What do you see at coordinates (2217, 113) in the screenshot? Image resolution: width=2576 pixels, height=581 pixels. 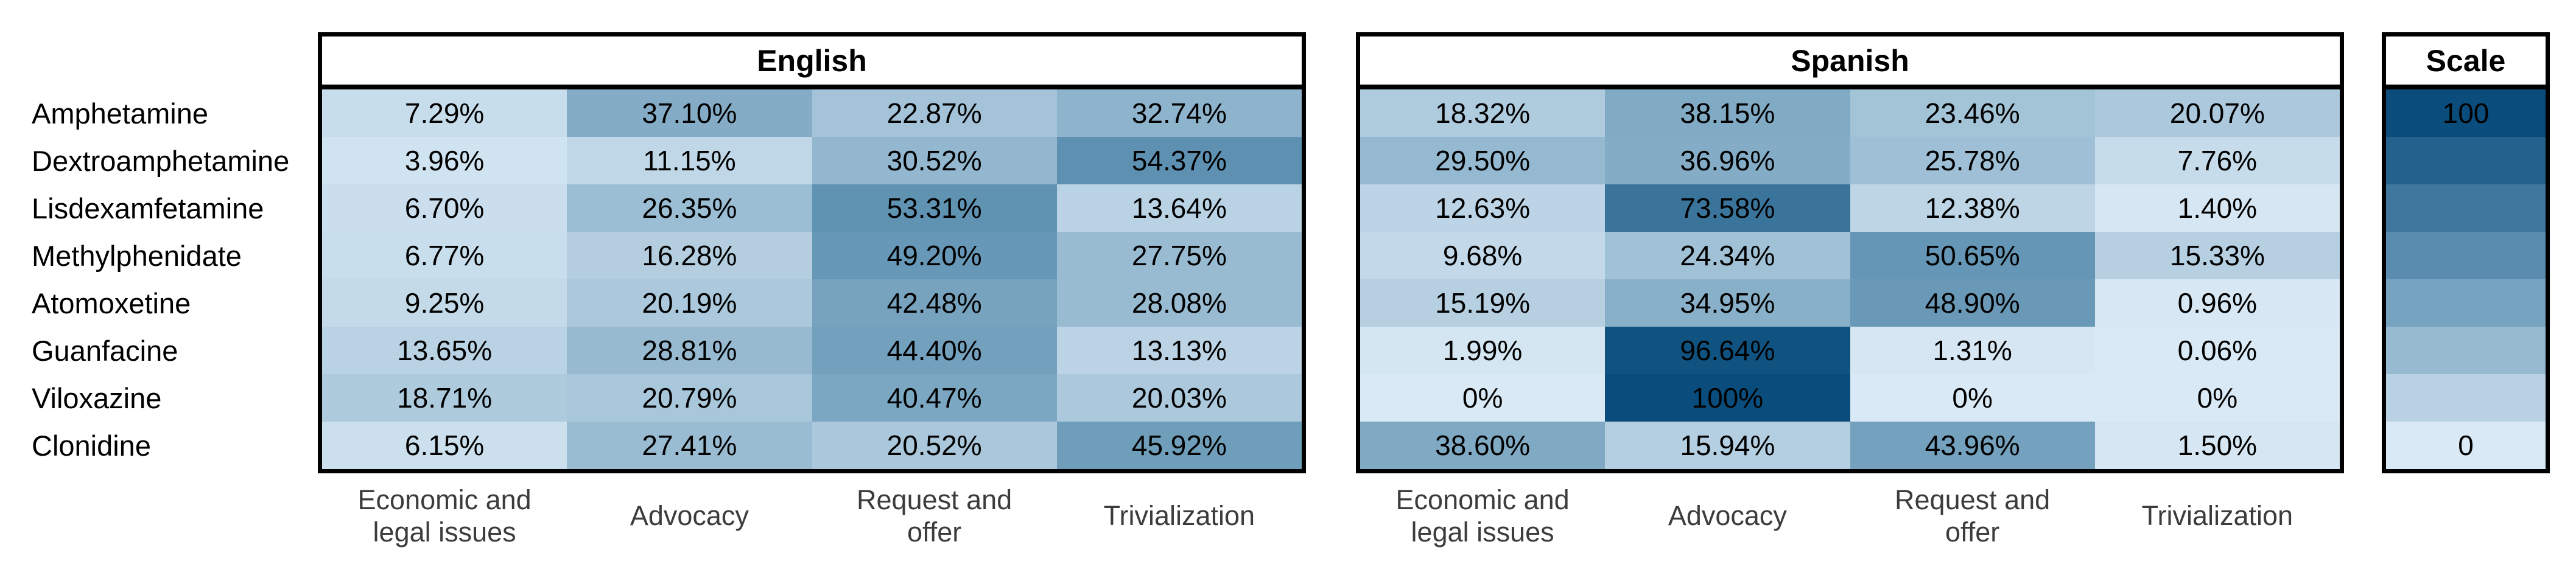 I see `heatmap-cell: 20.07%` at bounding box center [2217, 113].